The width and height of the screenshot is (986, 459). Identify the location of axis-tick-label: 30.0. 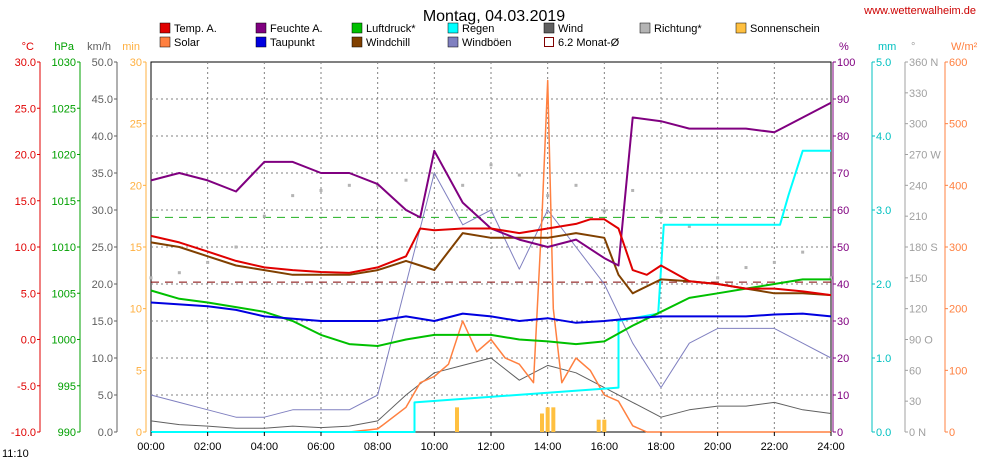
(102, 211).